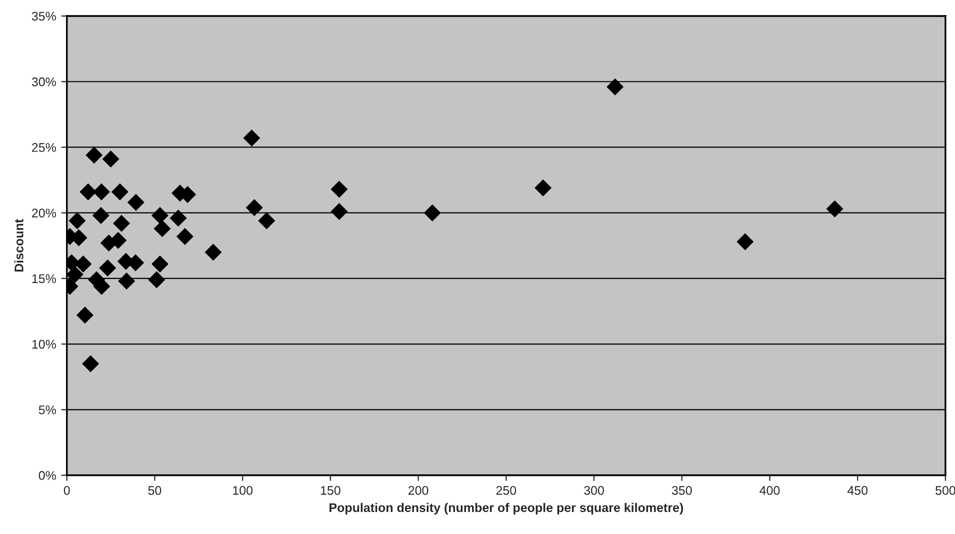 The height and width of the screenshot is (534, 955). I want to click on x-tick-label: 200, so click(418, 490).